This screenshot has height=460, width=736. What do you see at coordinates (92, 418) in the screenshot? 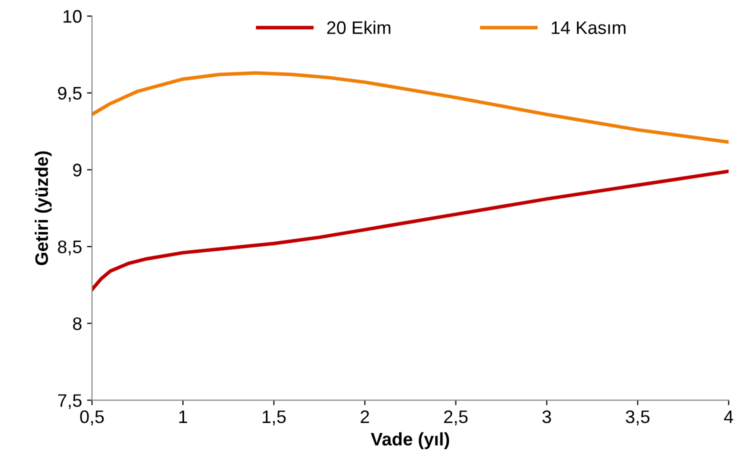
I see `x-tick-label: 0,5` at bounding box center [92, 418].